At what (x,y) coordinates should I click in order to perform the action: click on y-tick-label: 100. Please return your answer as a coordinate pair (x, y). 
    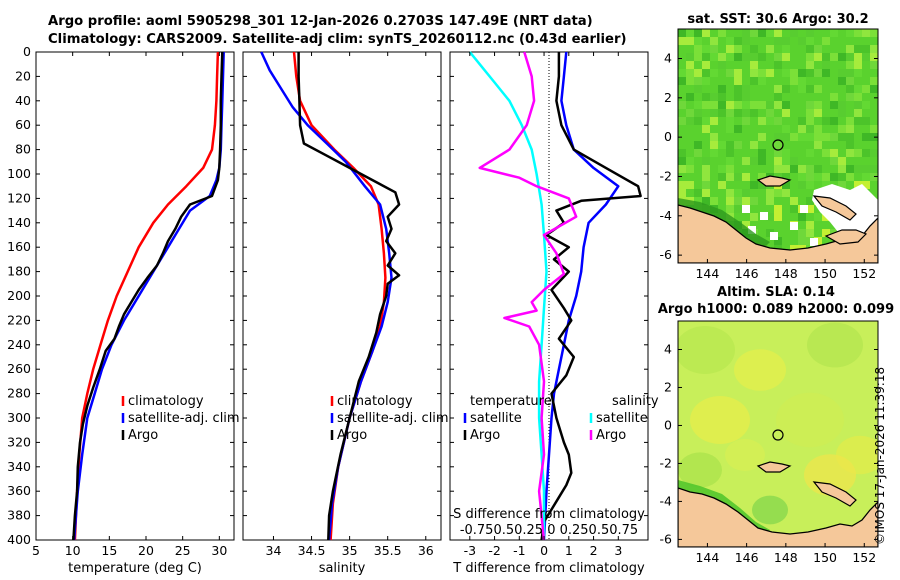
    Looking at the image, I should click on (19, 173).